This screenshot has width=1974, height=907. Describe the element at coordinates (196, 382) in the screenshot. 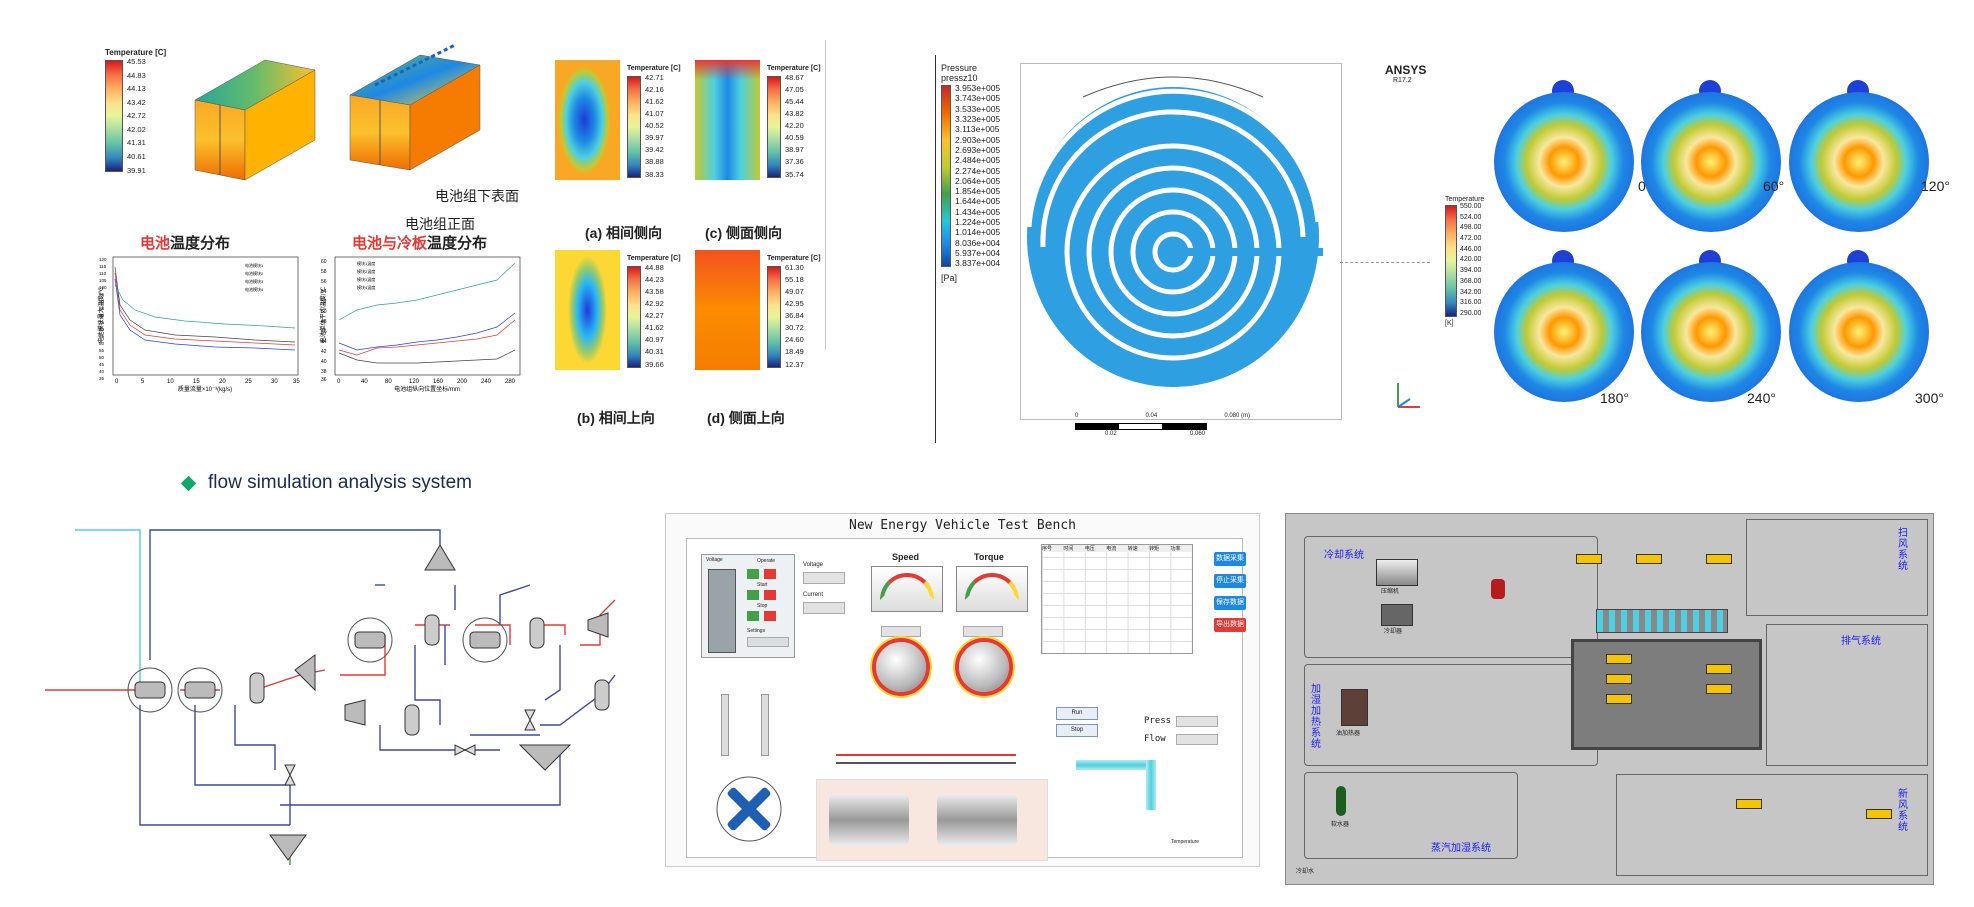

I see `chart1-xtick: 15` at that location.